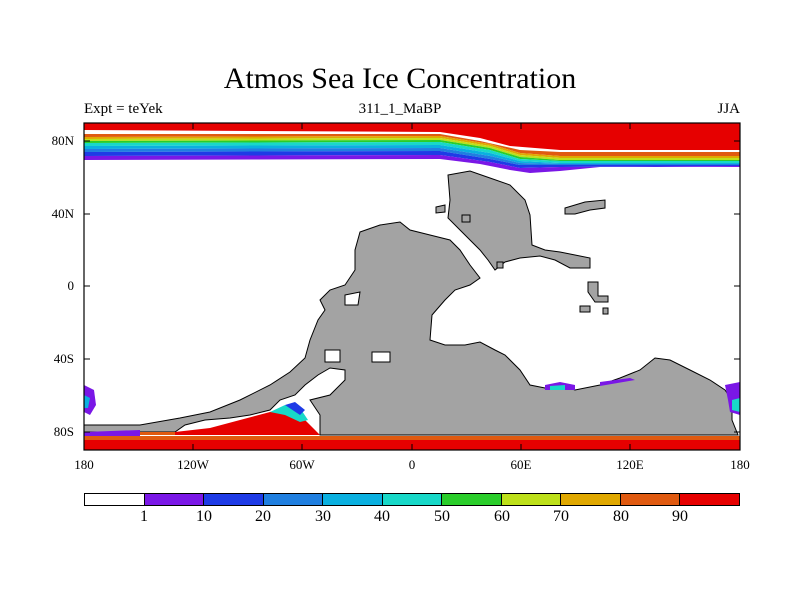 The height and width of the screenshot is (600, 800). What do you see at coordinates (62, 213) in the screenshot?
I see `y-tick-label: 40N` at bounding box center [62, 213].